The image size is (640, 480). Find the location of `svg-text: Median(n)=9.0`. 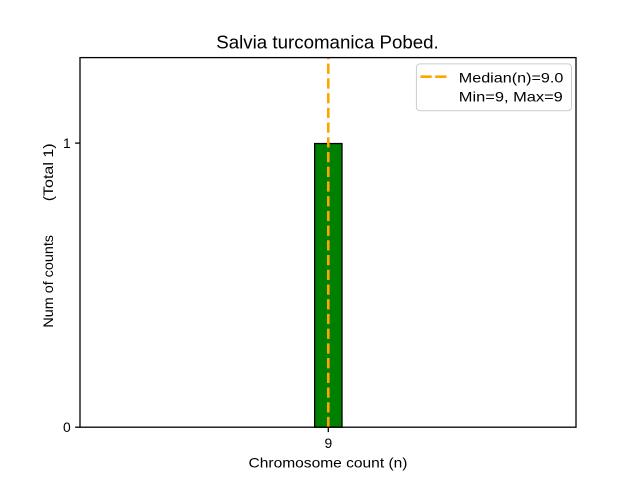

svg-text: Median(n)=9.0 is located at coordinates (511, 77).